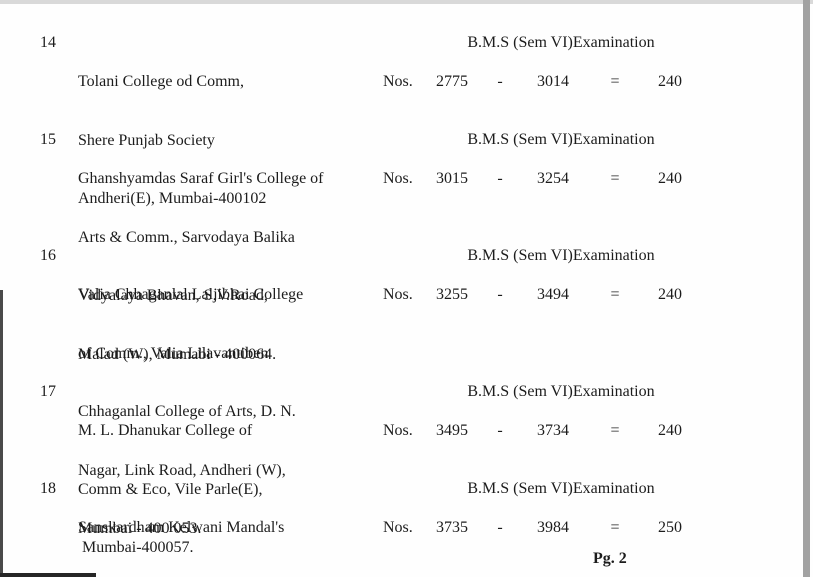  What do you see at coordinates (182, 470) in the screenshot?
I see `address-line: Nagar, Link Road, Andheri (W),` at bounding box center [182, 470].